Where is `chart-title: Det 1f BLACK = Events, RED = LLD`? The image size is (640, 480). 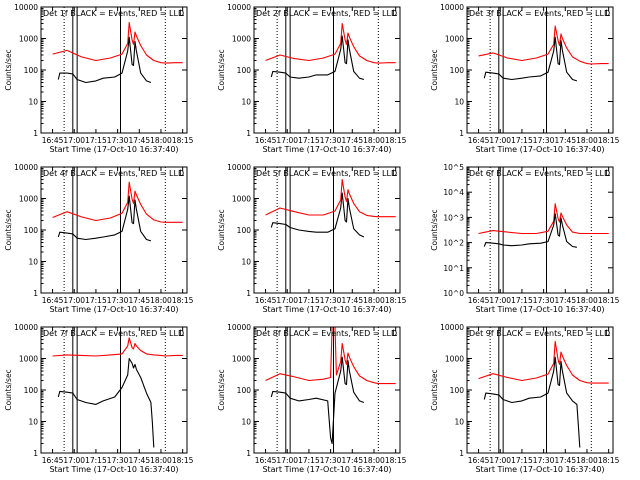
chart-title: Det 1f BLACK = Events, RED = LLD is located at coordinates (113, 13).